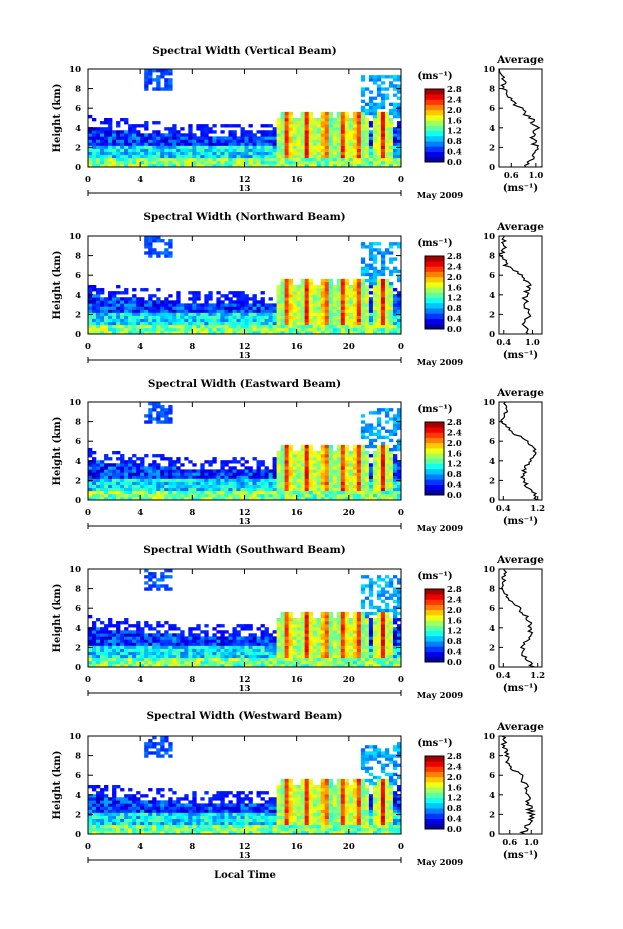 The image size is (623, 929). Describe the element at coordinates (244, 384) in the screenshot. I see `panel-title: Spectral Width (Eastward Beam)` at that location.